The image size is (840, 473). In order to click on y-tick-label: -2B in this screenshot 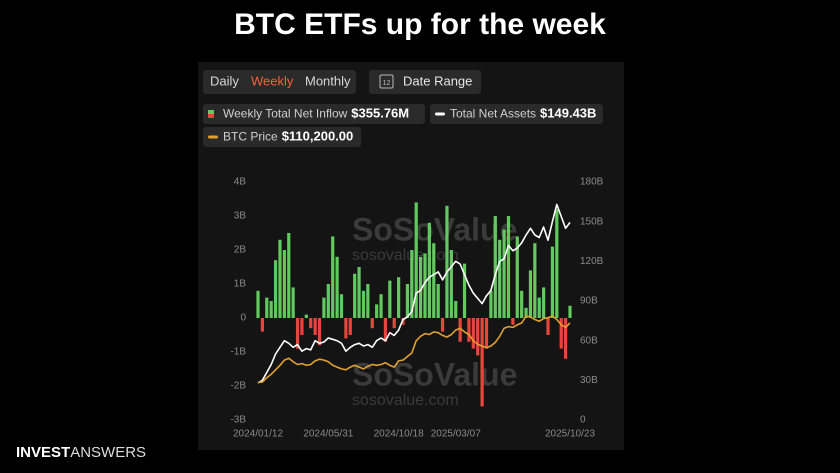, I will do `click(238, 386)`.